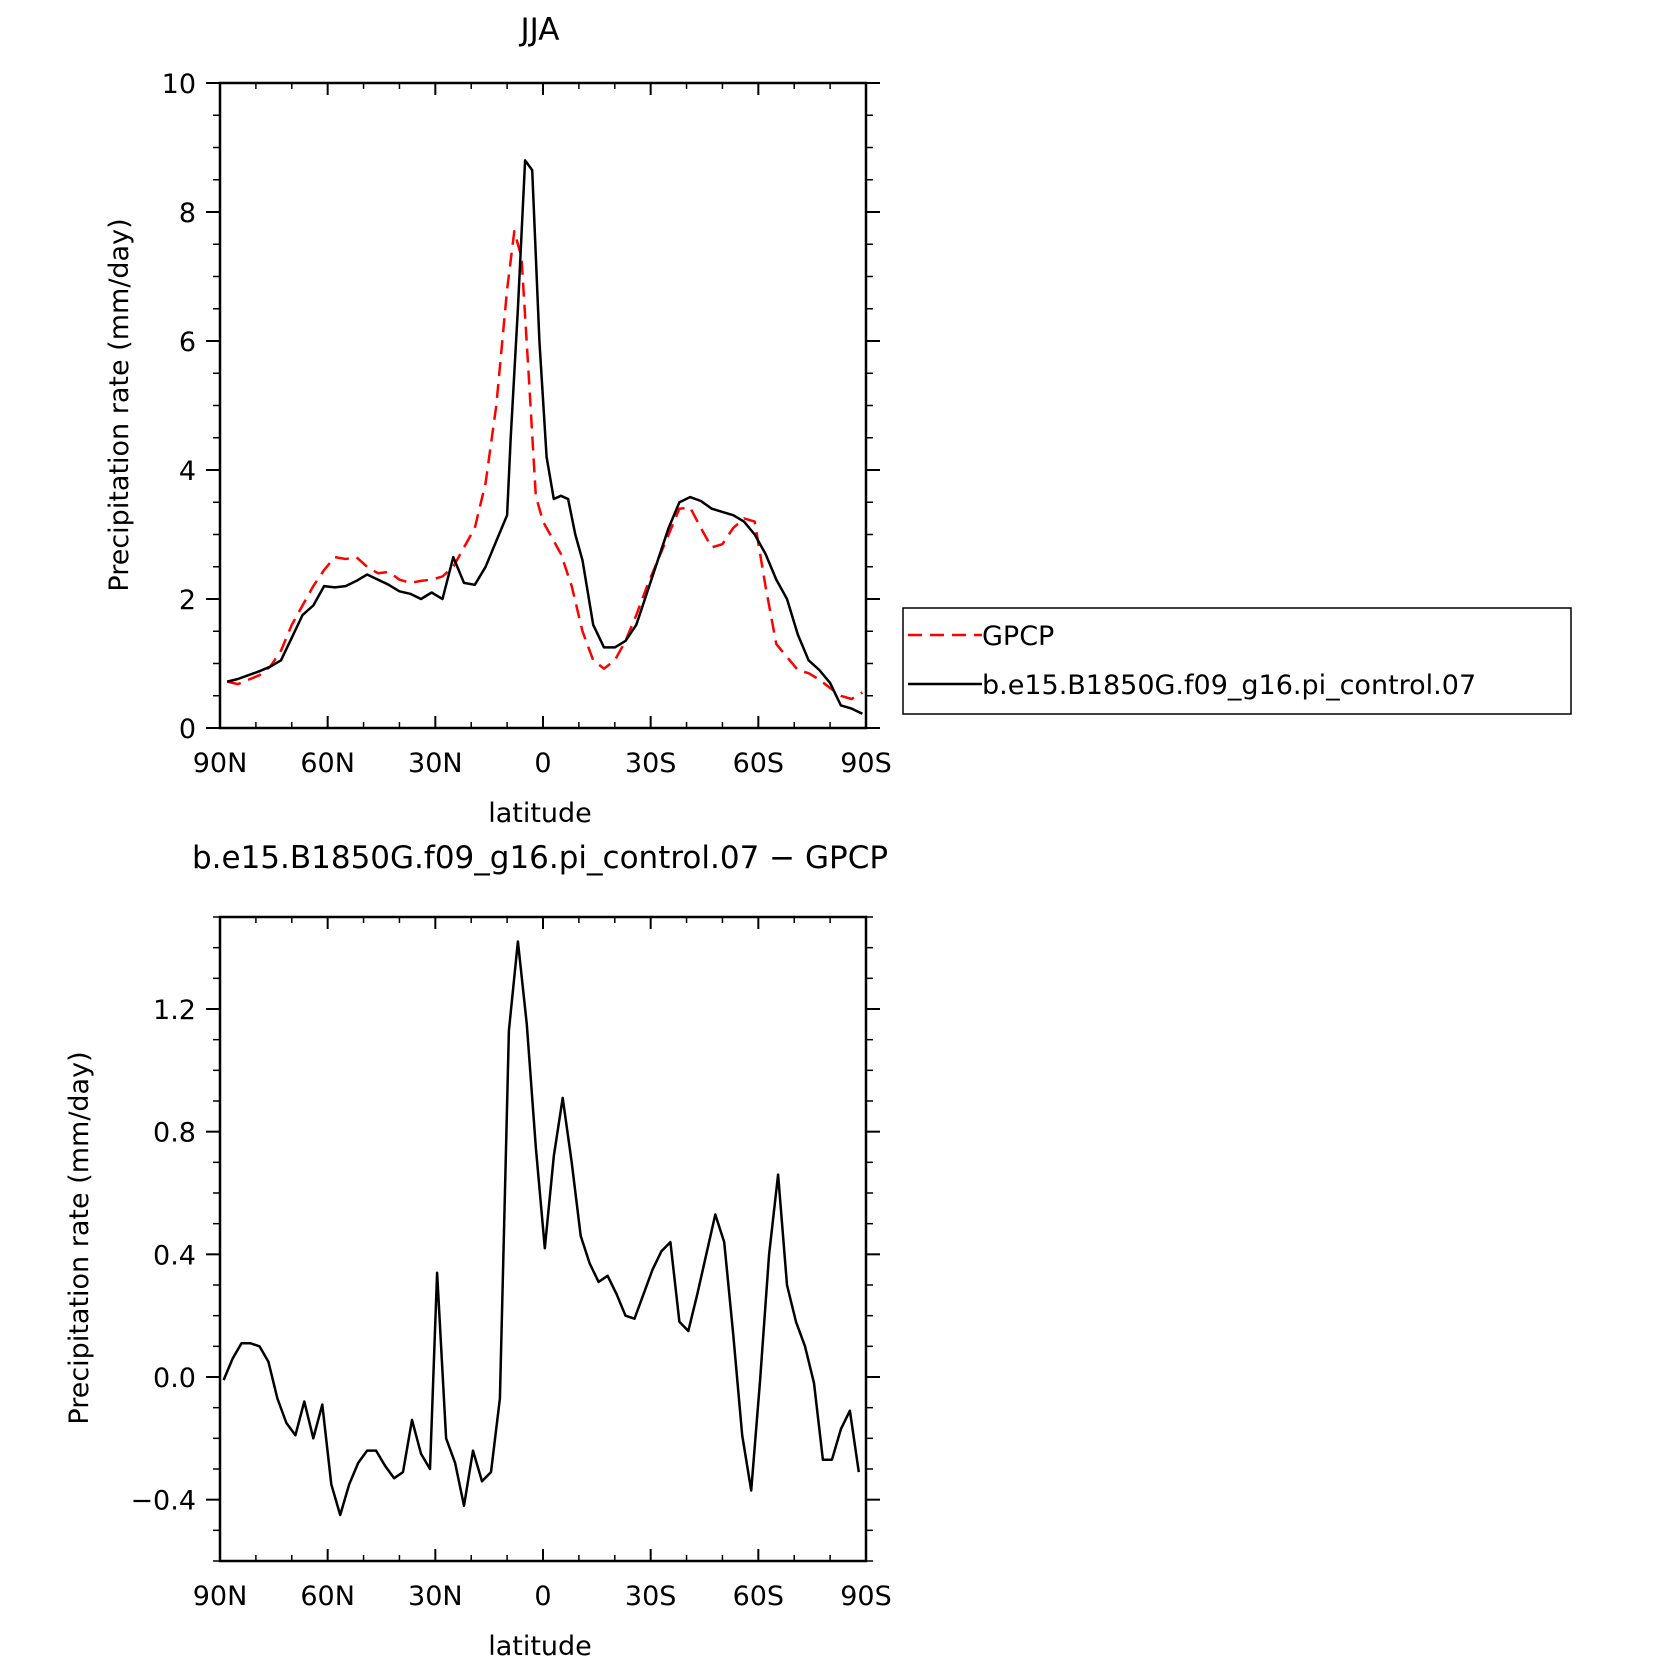 This screenshot has height=1663, width=1666. Describe the element at coordinates (174, 1378) in the screenshot. I see `y-tick-label: 0.0` at that location.